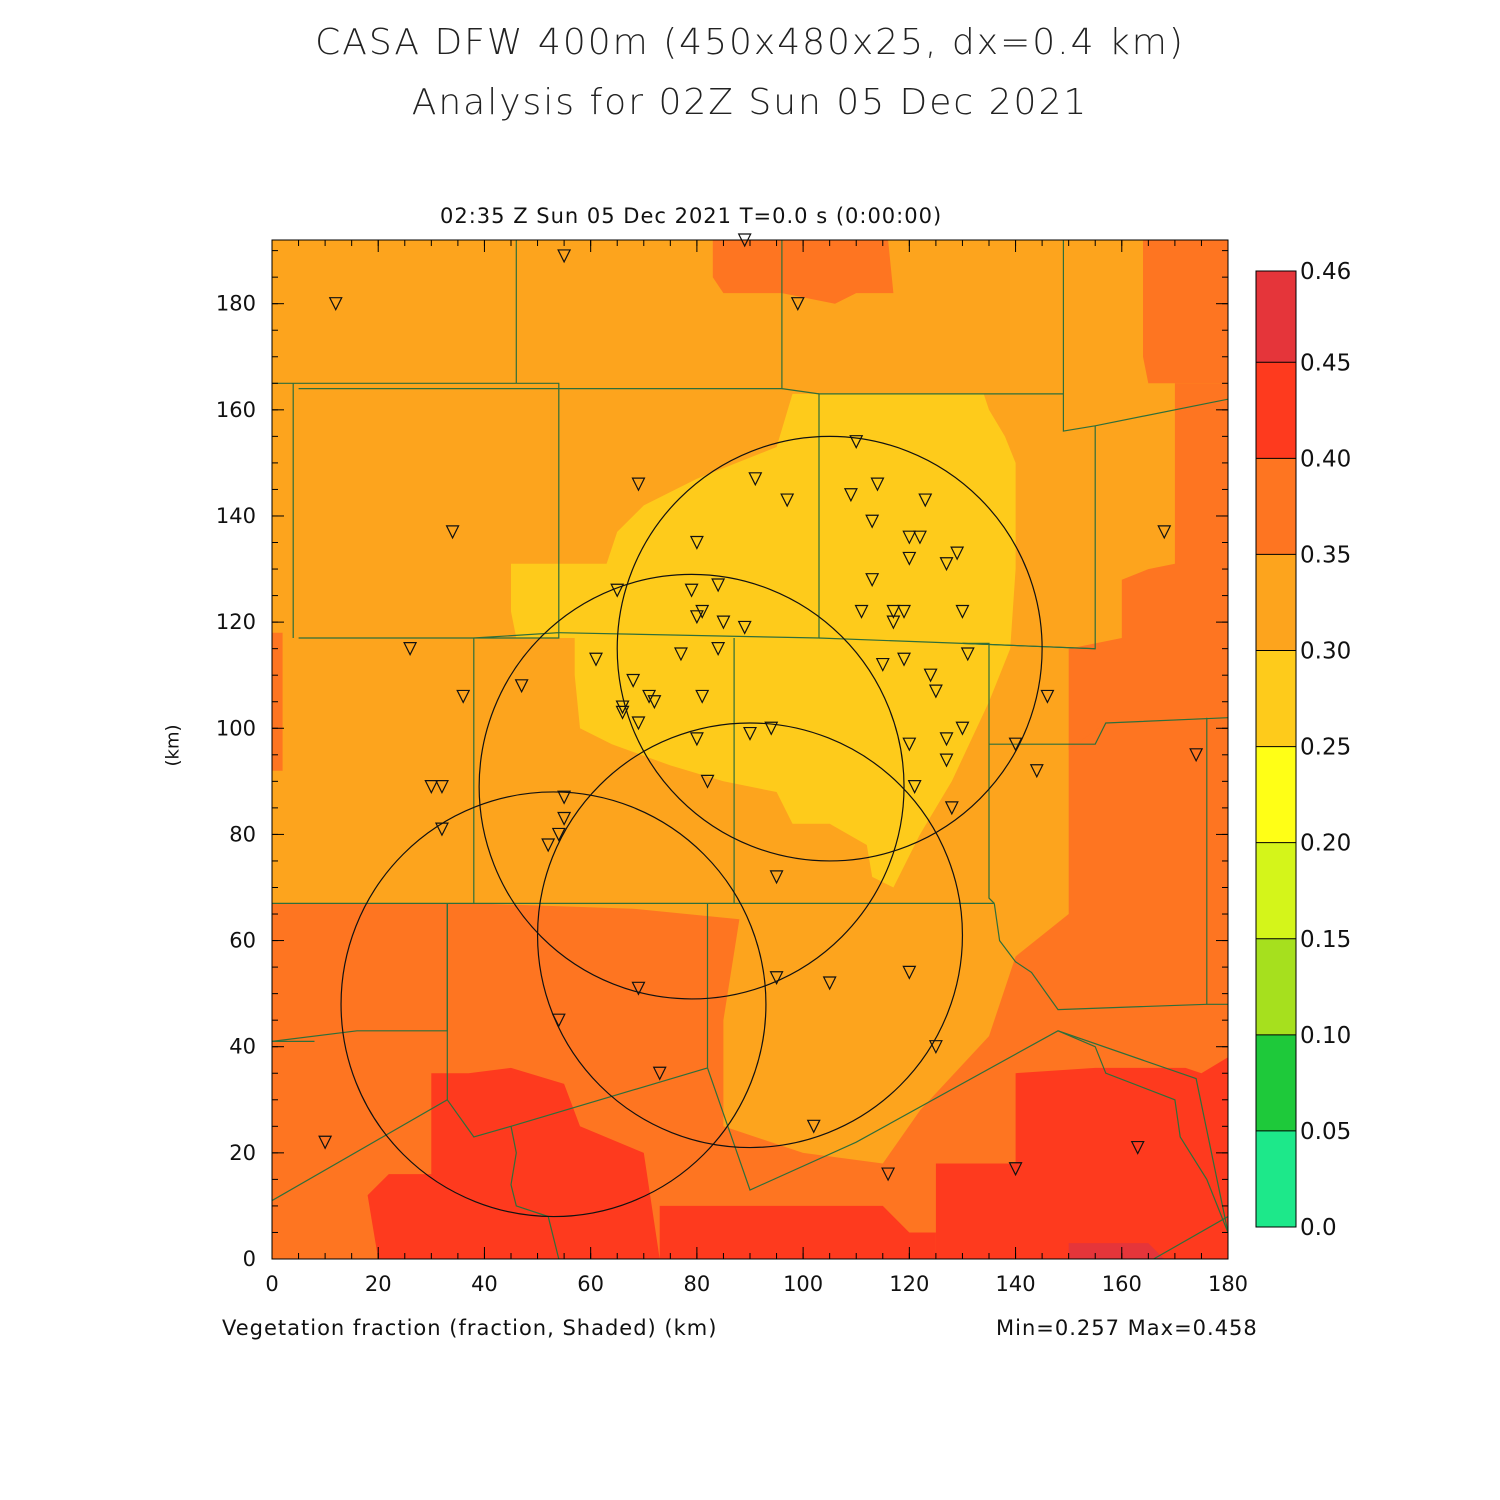  Describe the element at coordinates (803, 1284) in the screenshot. I see `x-tick-label: 100` at that location.